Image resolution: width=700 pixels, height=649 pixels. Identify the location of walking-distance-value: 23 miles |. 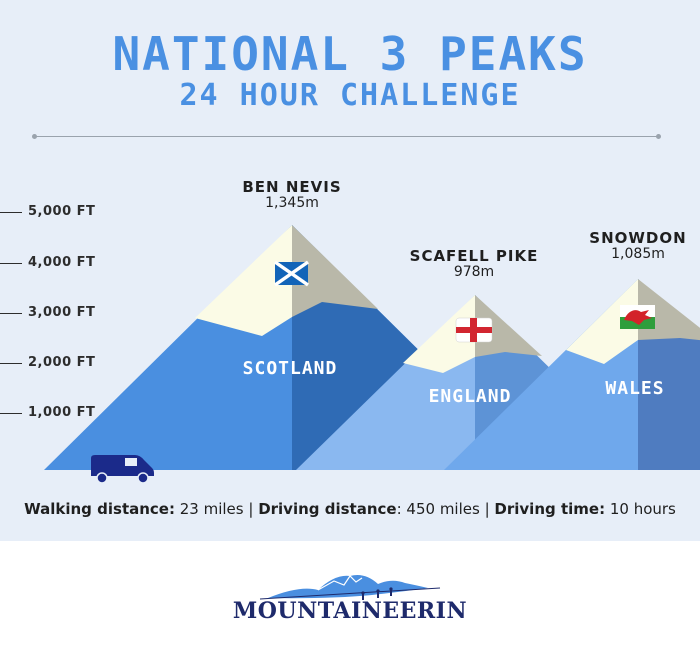
(216, 509).